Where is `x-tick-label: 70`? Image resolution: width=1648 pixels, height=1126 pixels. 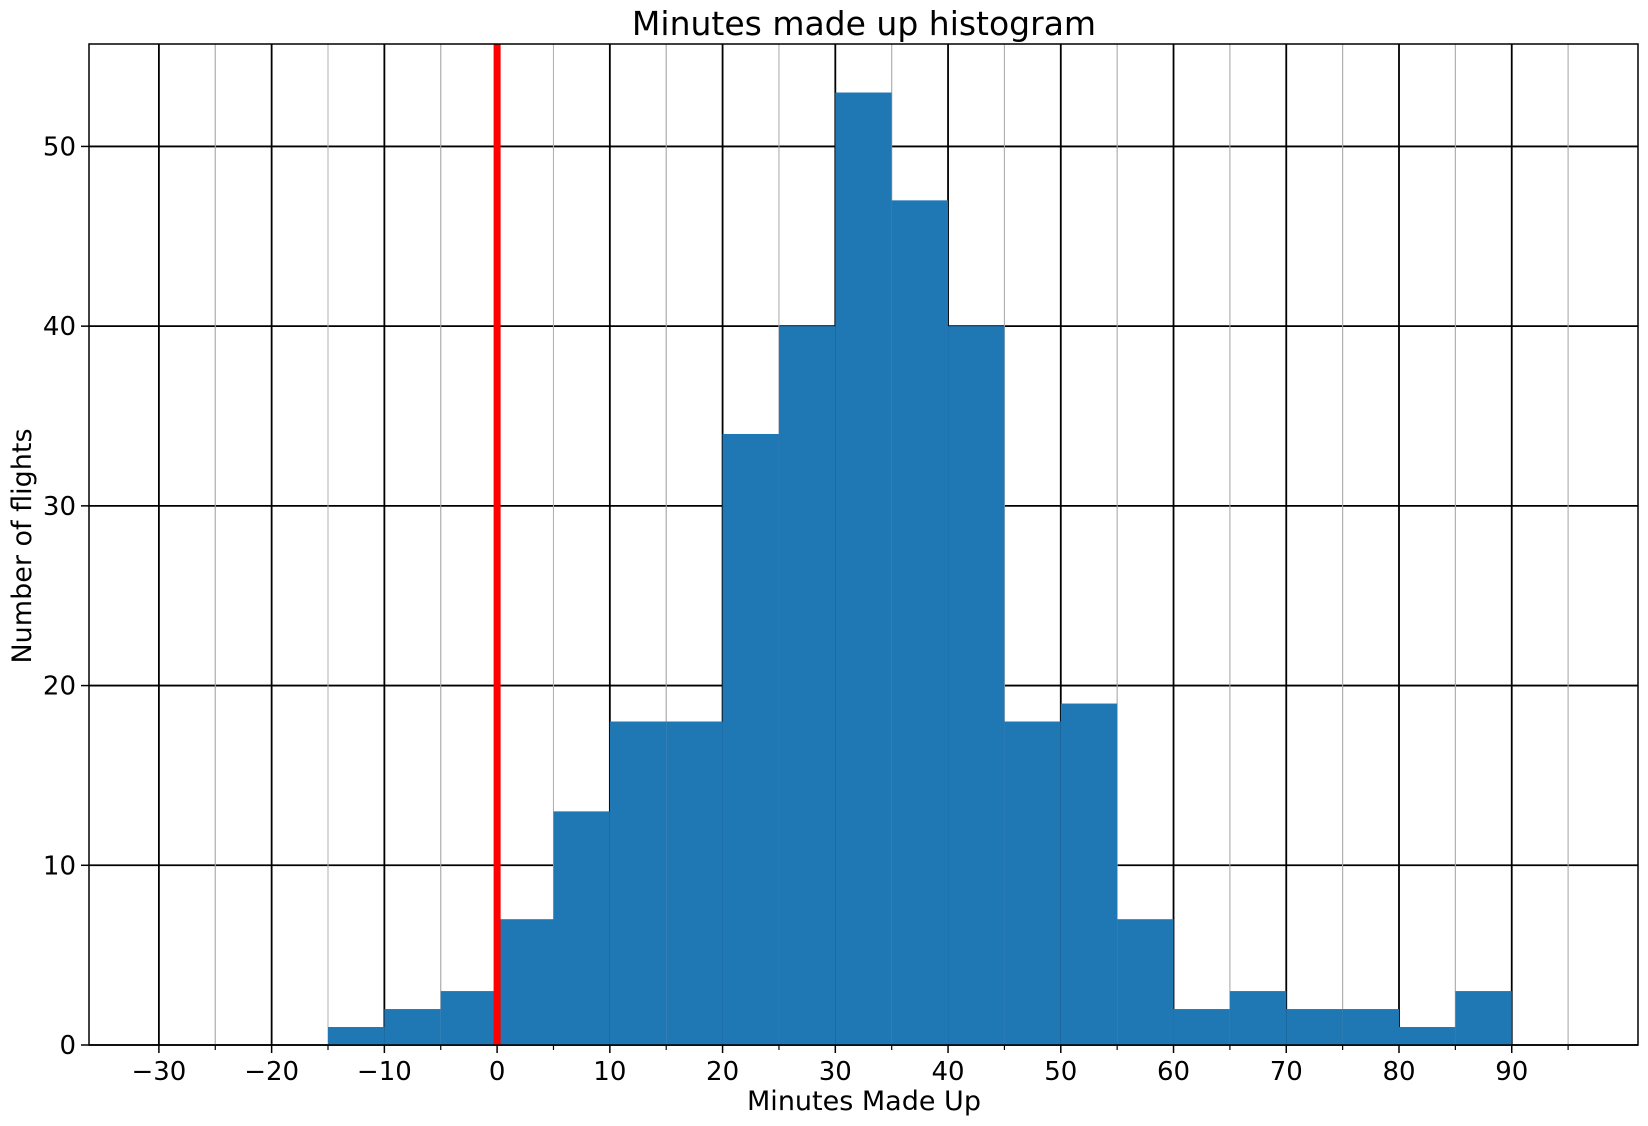
x-tick-label: 70 is located at coordinates (1286, 1072).